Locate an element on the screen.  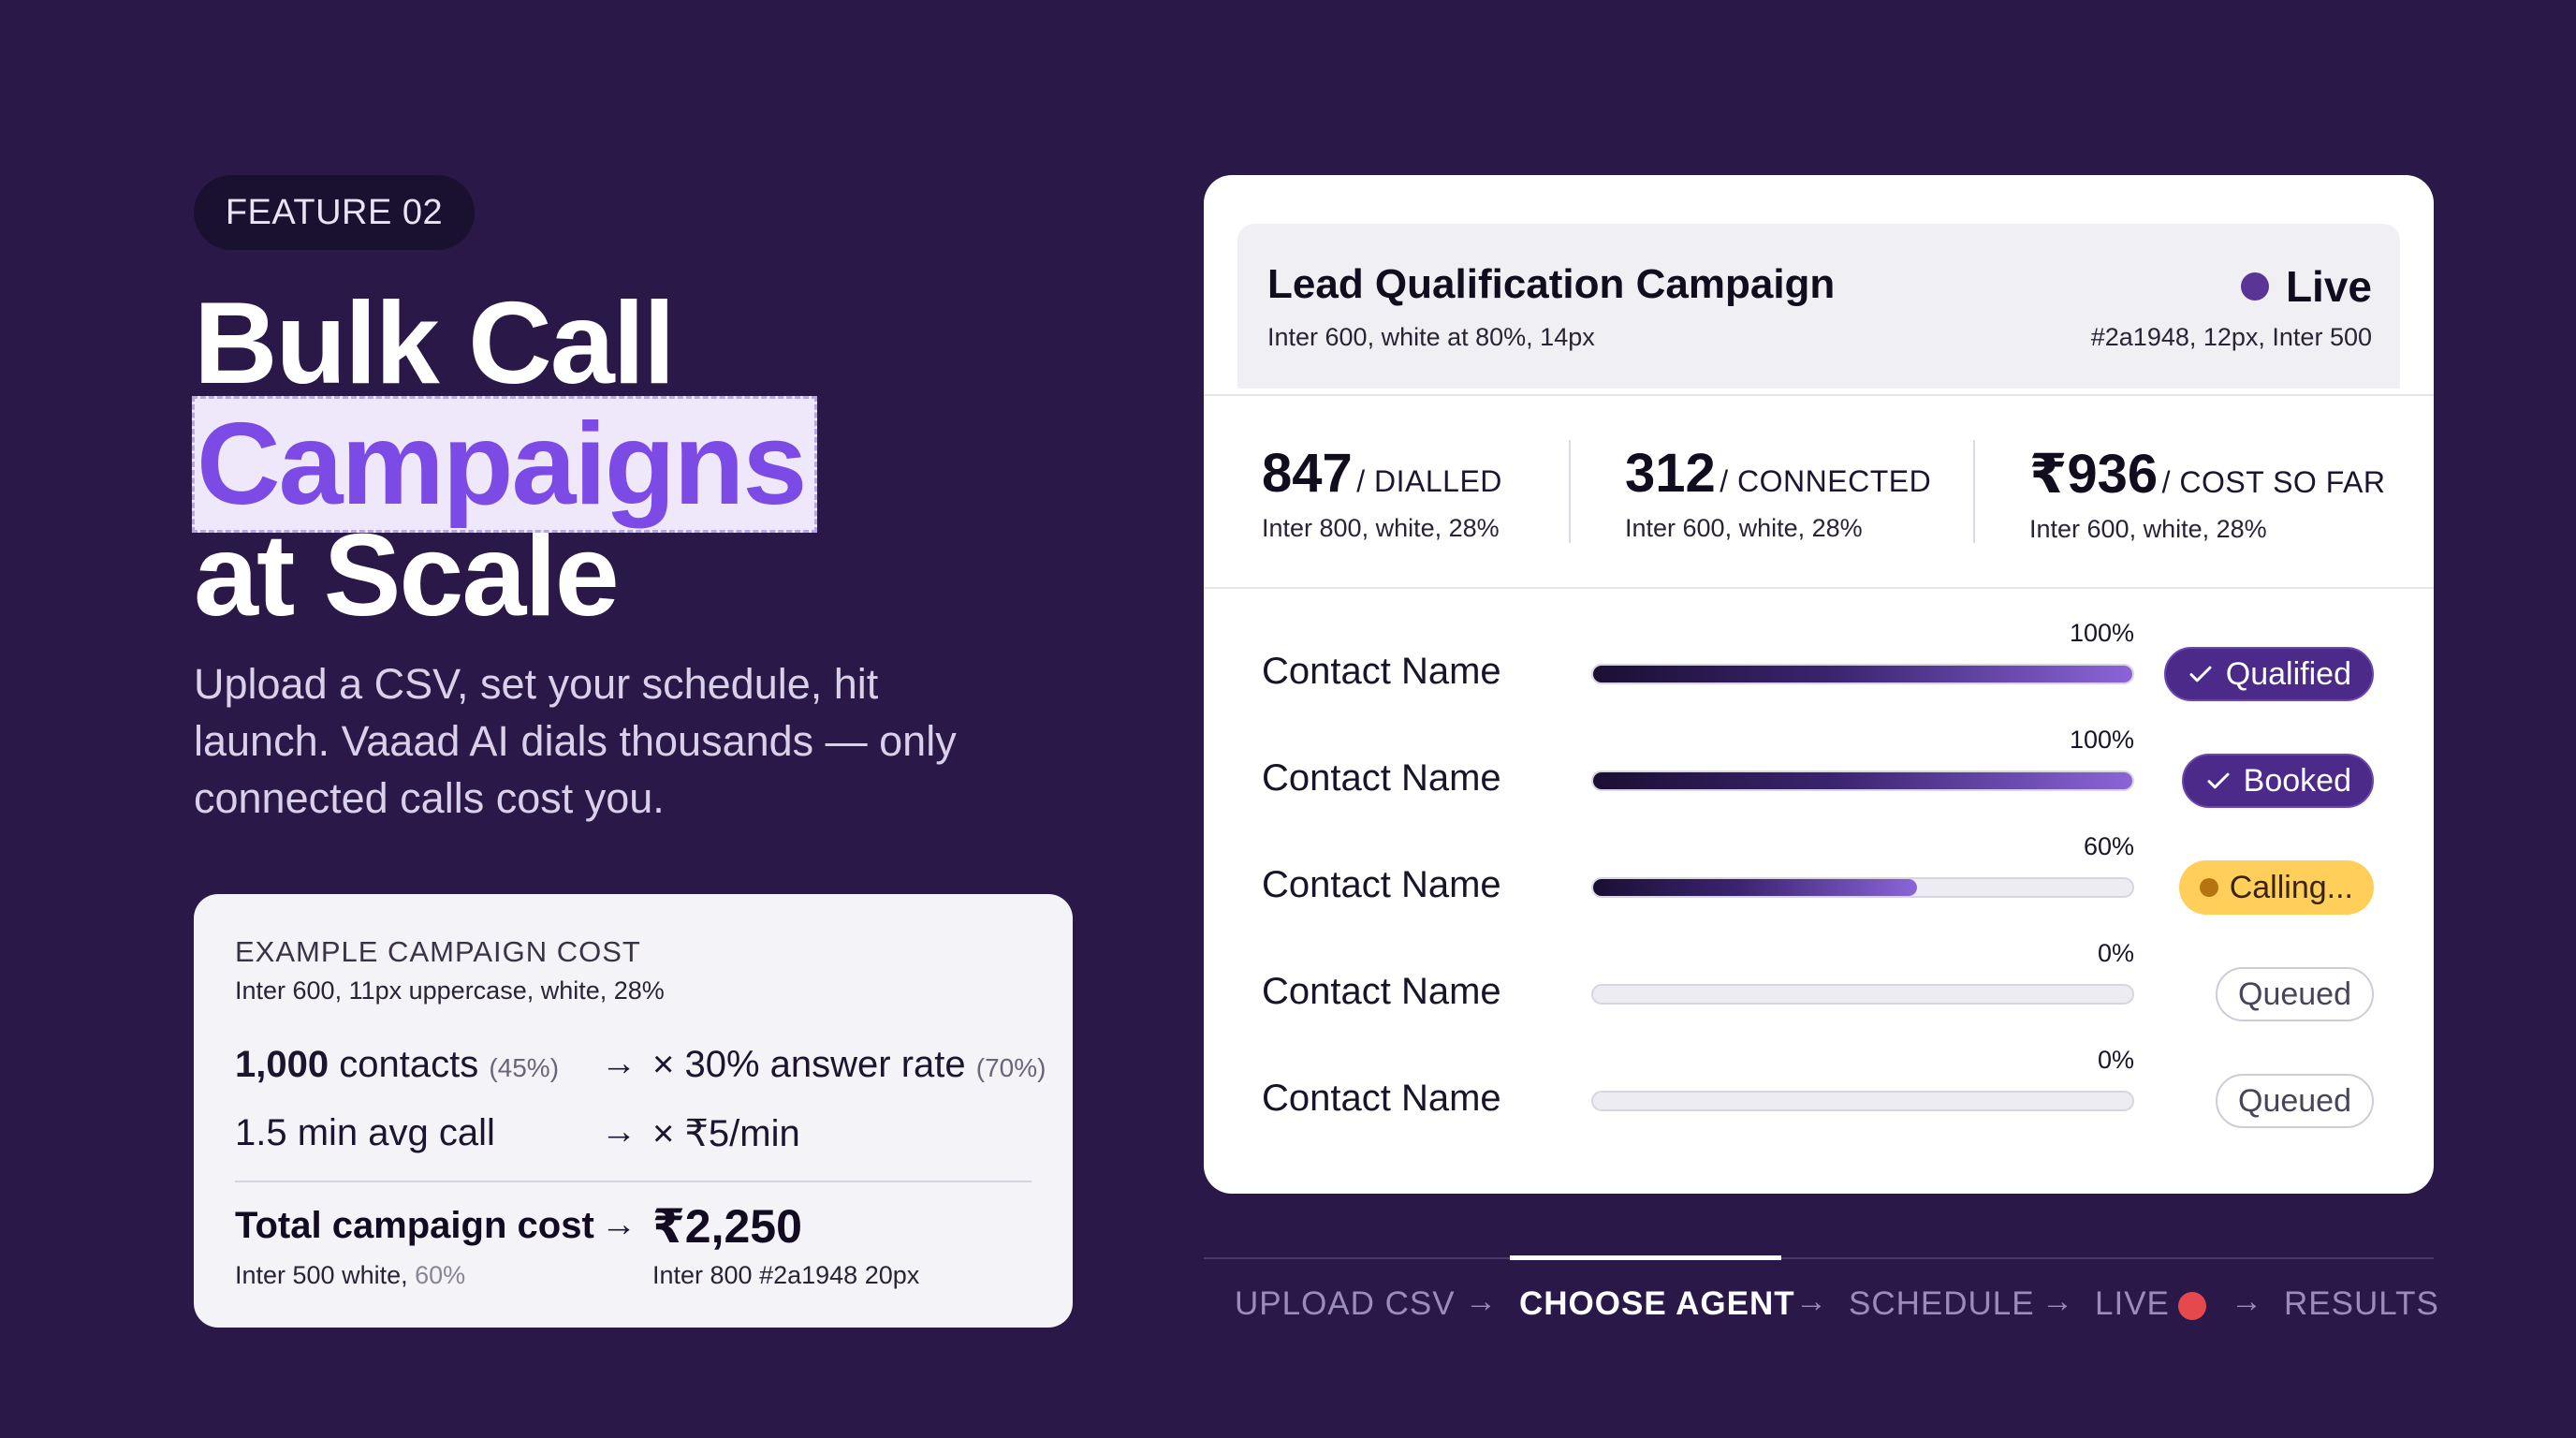
status-badge: Qualified is located at coordinates (2268, 674).